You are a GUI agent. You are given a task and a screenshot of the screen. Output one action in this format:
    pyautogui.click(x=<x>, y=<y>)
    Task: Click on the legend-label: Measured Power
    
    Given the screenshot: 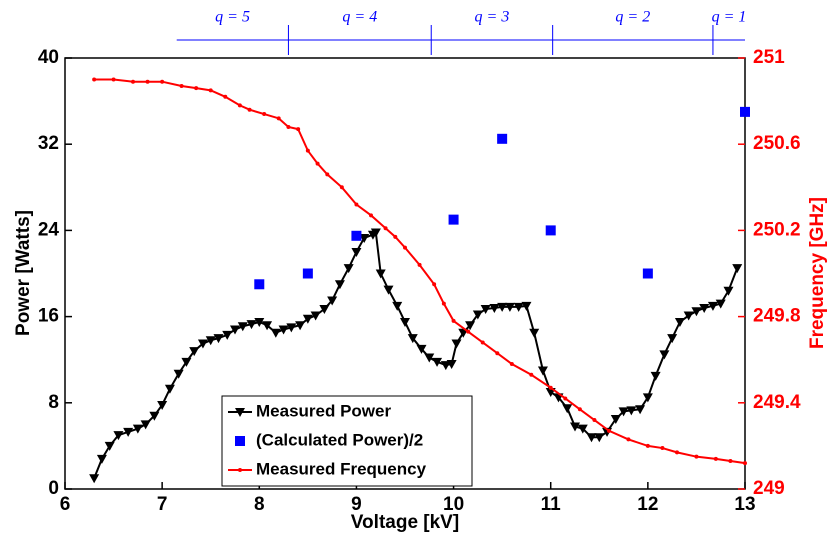 What is the action you would take?
    pyautogui.click(x=323, y=410)
    